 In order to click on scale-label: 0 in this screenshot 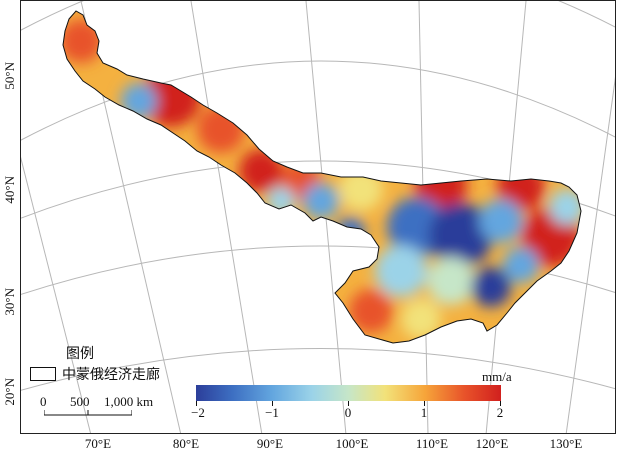, I will do `click(43, 401)`.